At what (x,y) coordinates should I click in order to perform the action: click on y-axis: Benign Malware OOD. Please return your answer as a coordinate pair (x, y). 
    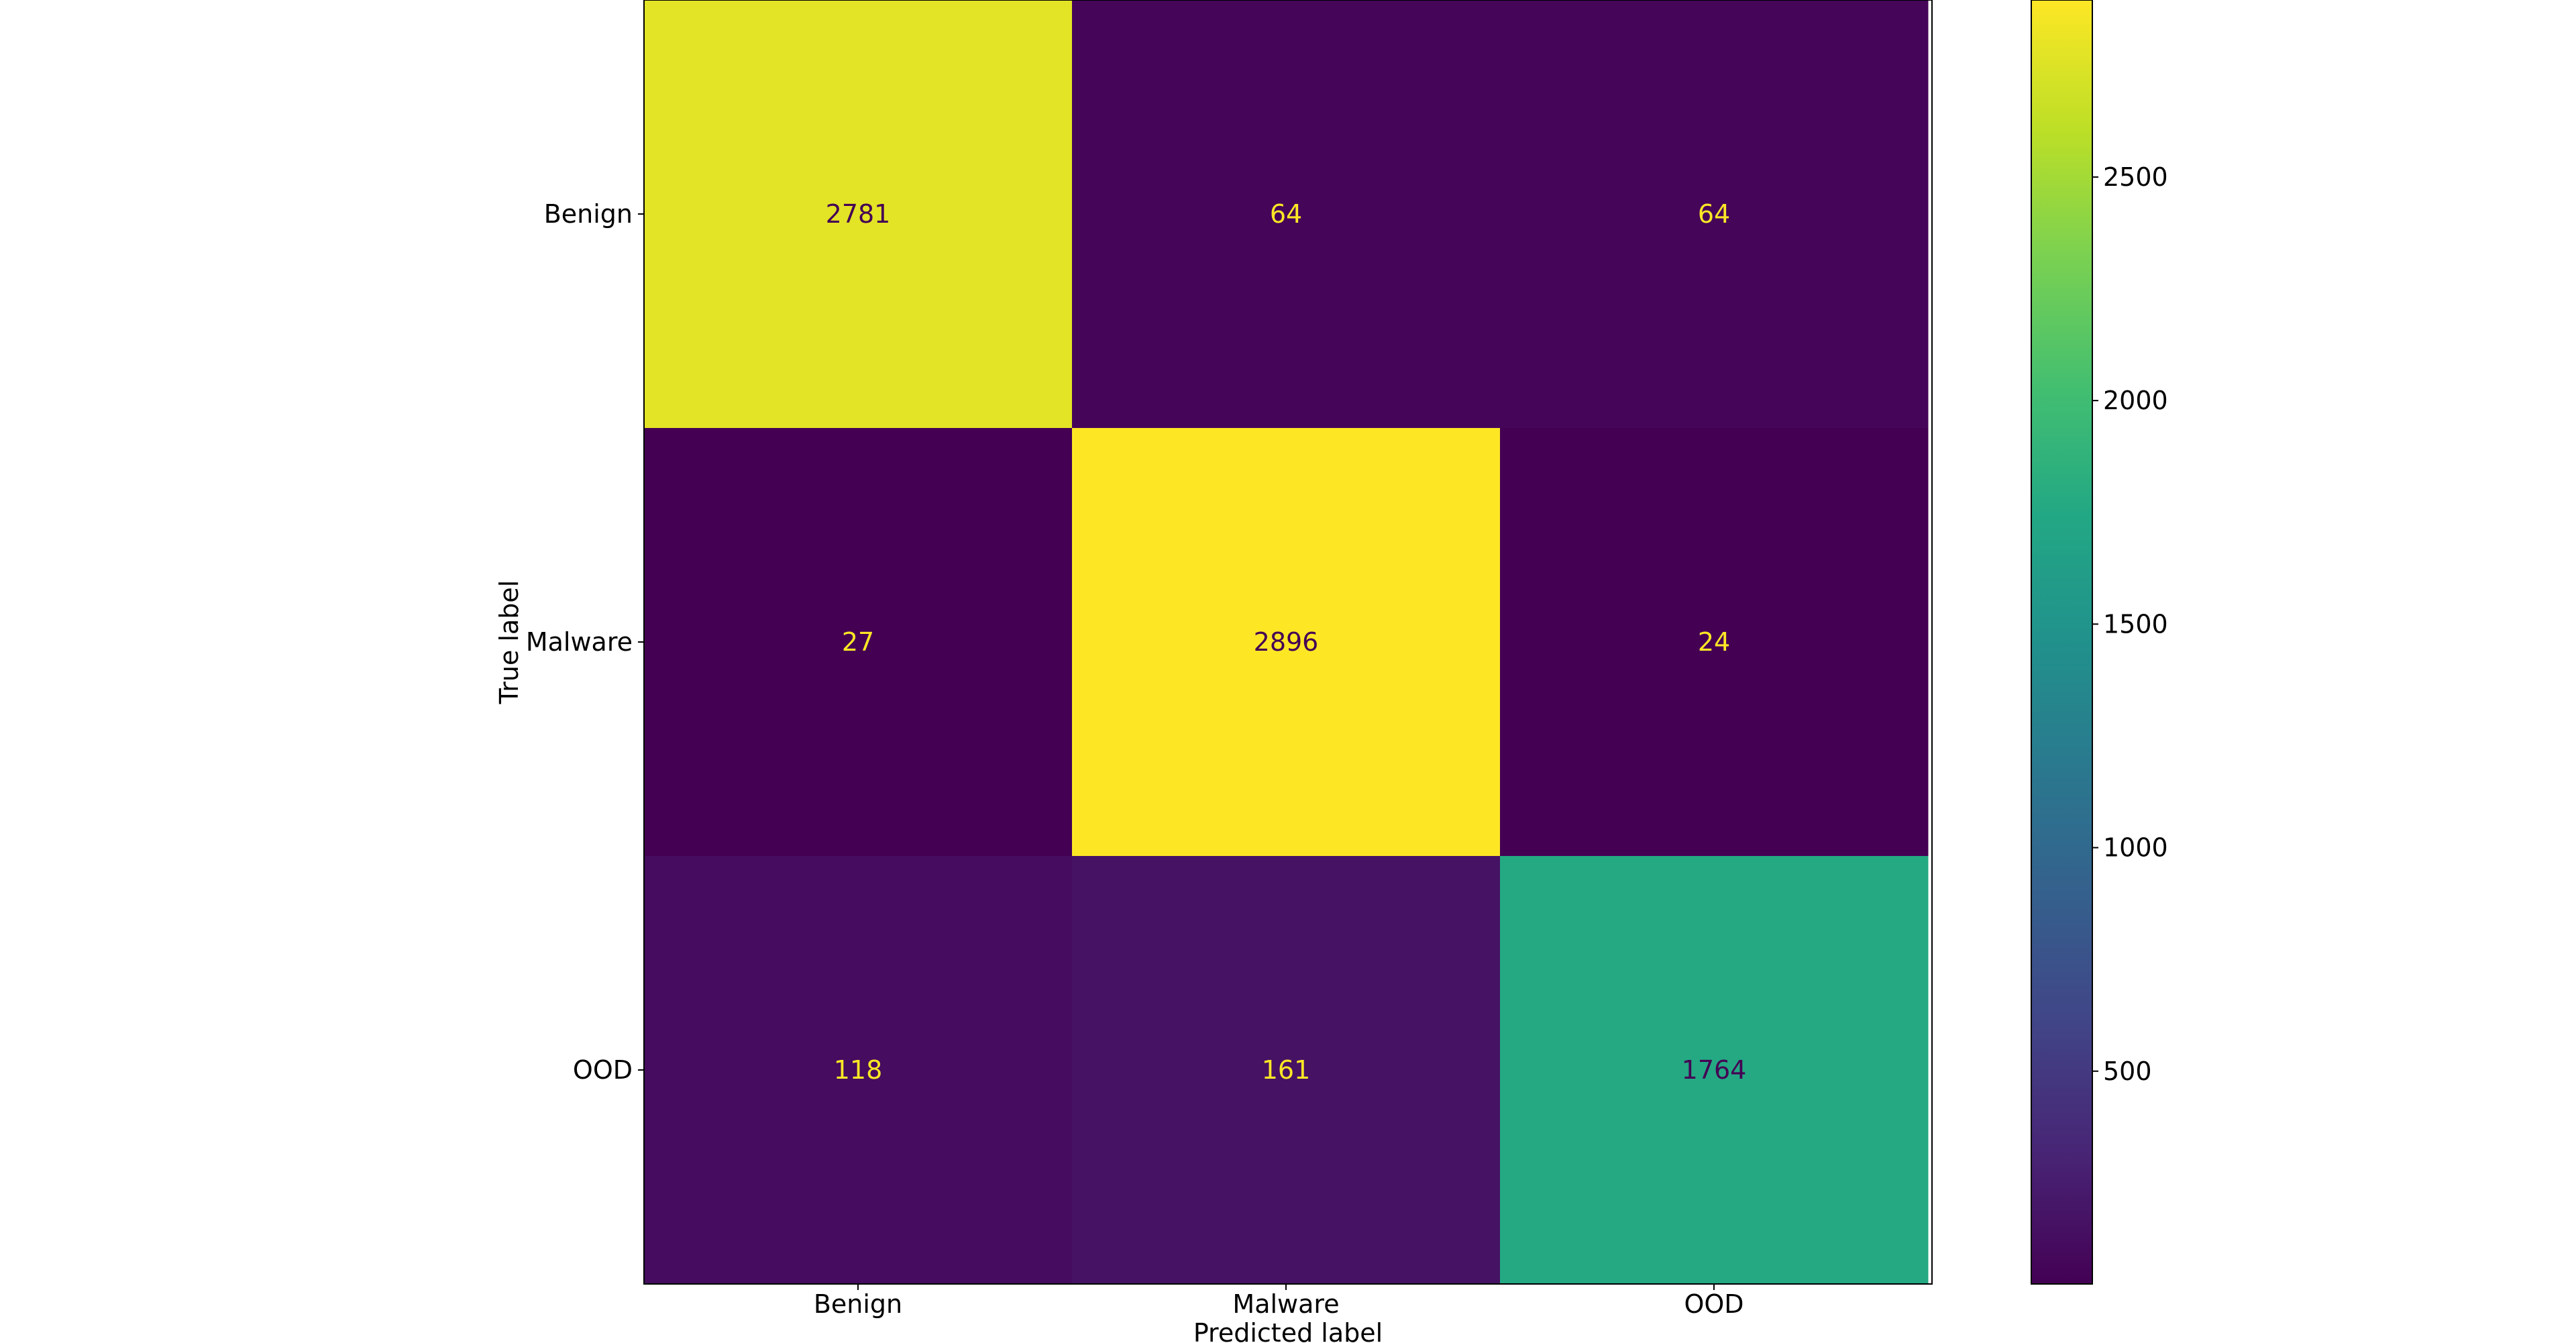
    Looking at the image, I should click on (585, 642).